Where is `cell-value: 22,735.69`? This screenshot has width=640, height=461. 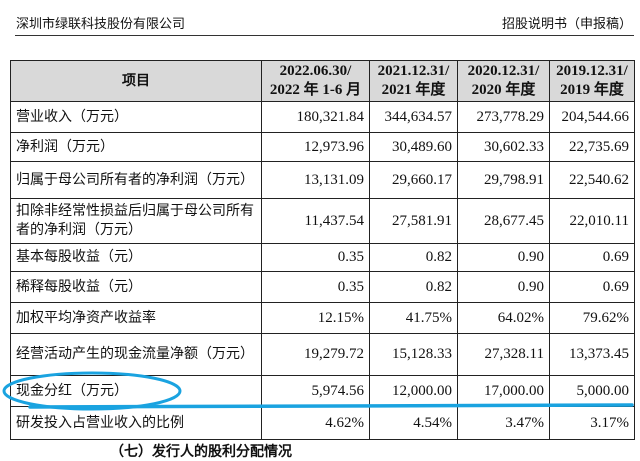 cell-value: 22,735.69 is located at coordinates (592, 147).